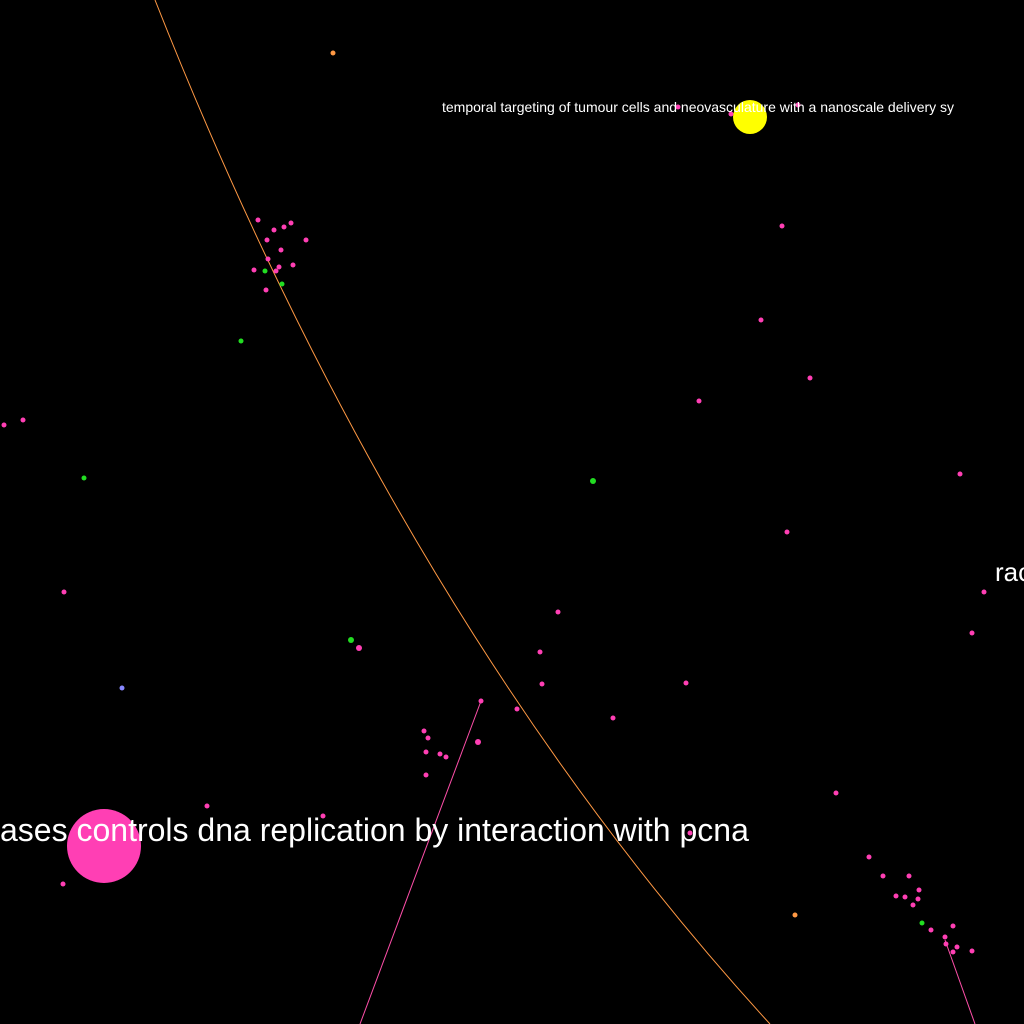 The image size is (1024, 1024). I want to click on edge-pink-left, so click(420, 862).